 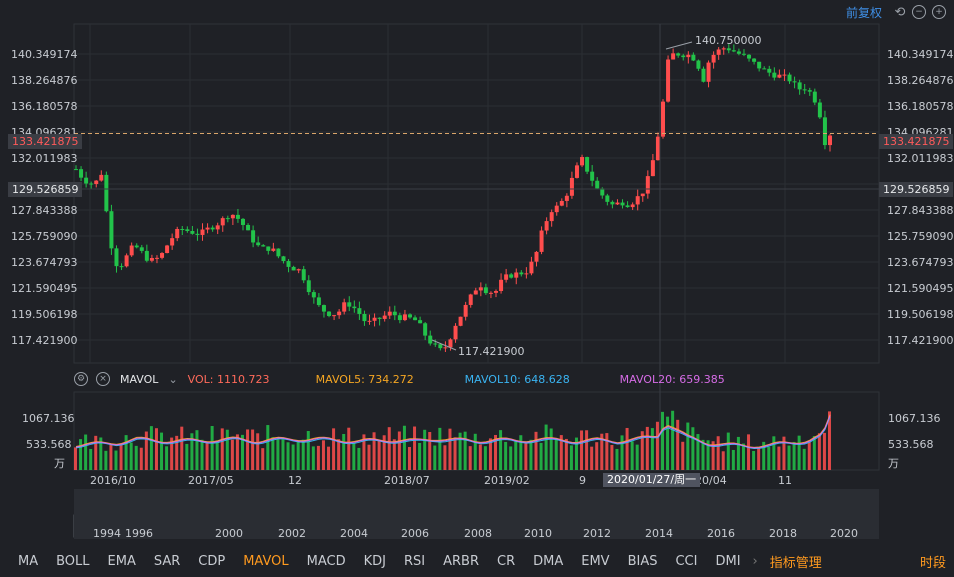 I want to click on range-navigator, so click(x=476, y=514).